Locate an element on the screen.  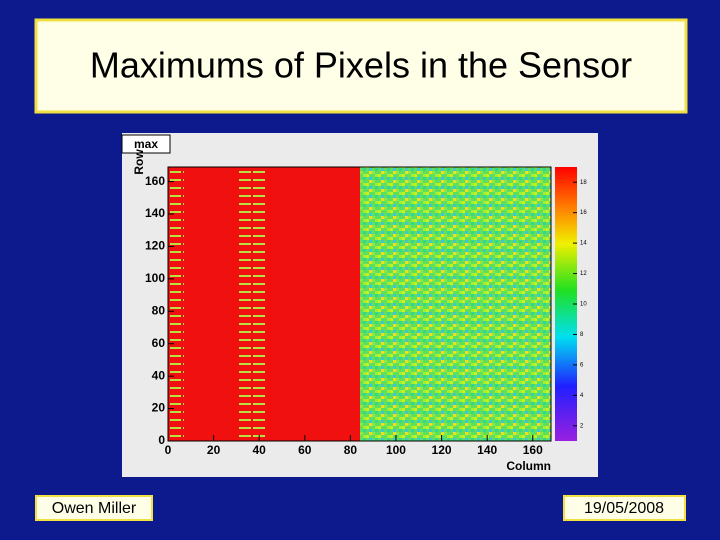
x-tick-label: 160 is located at coordinates (533, 450).